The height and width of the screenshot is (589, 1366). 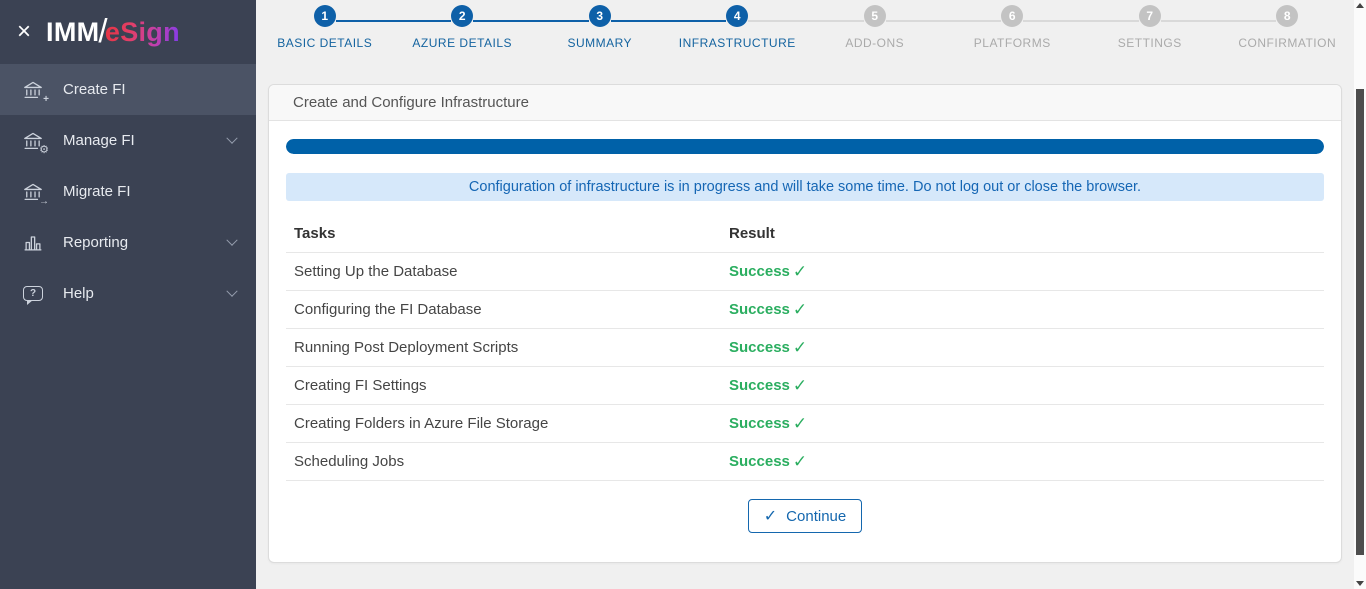 I want to click on bank-plus-icon: +, so click(x=35, y=91).